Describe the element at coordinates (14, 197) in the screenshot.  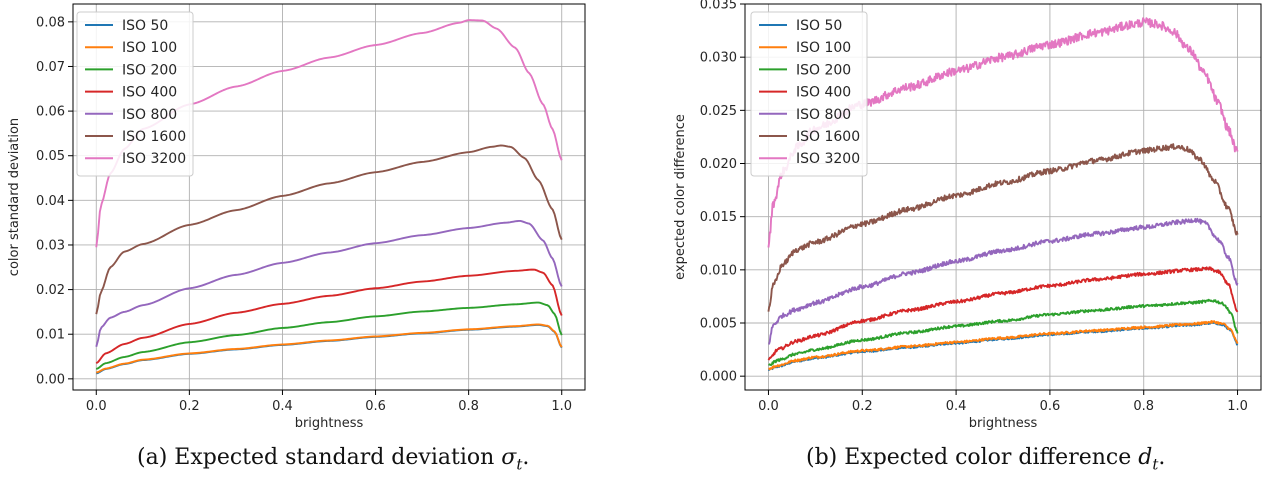
I see `y-axis-label: color standard deviation` at that location.